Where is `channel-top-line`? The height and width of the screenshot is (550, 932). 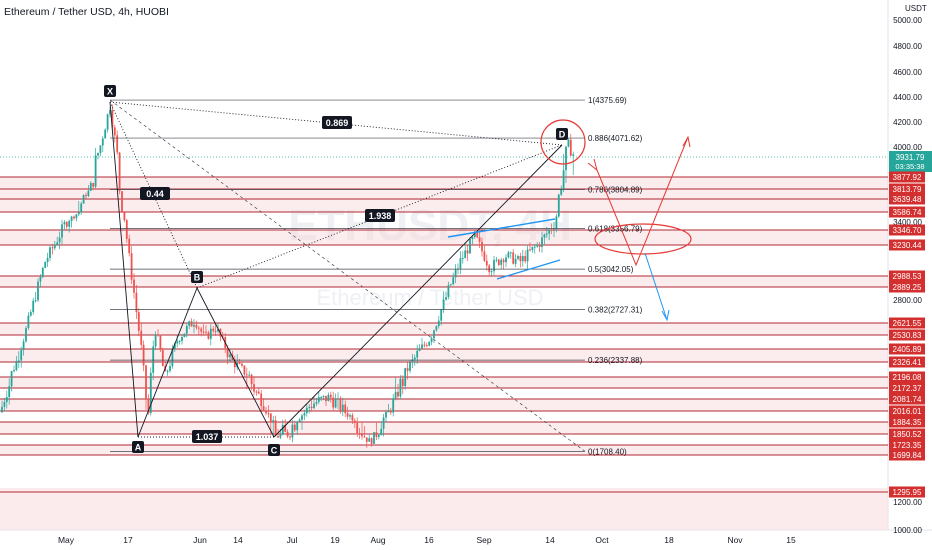
channel-top-line is located at coordinates (501, 228).